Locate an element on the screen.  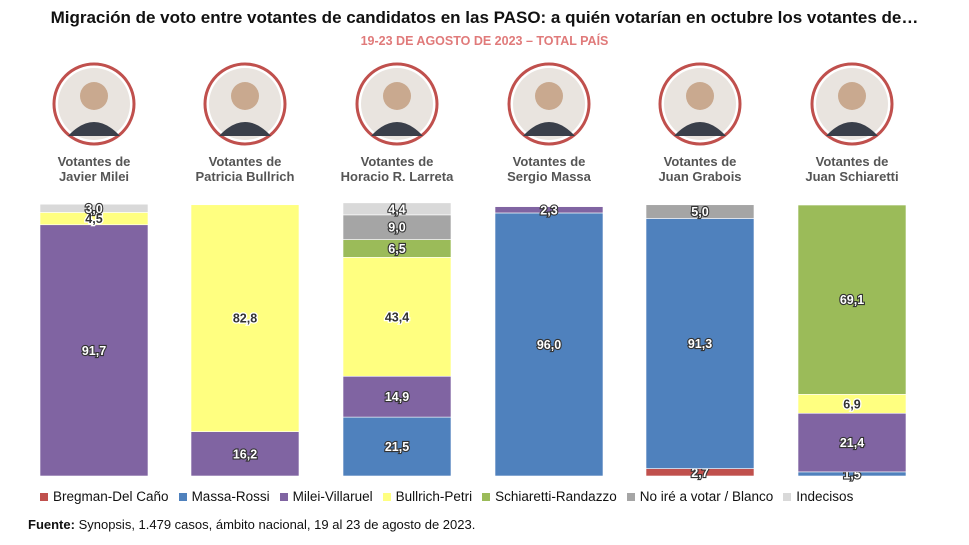
legend-label-bregman-del-ca-o: Bregman-Del Caño is located at coordinates (111, 496).